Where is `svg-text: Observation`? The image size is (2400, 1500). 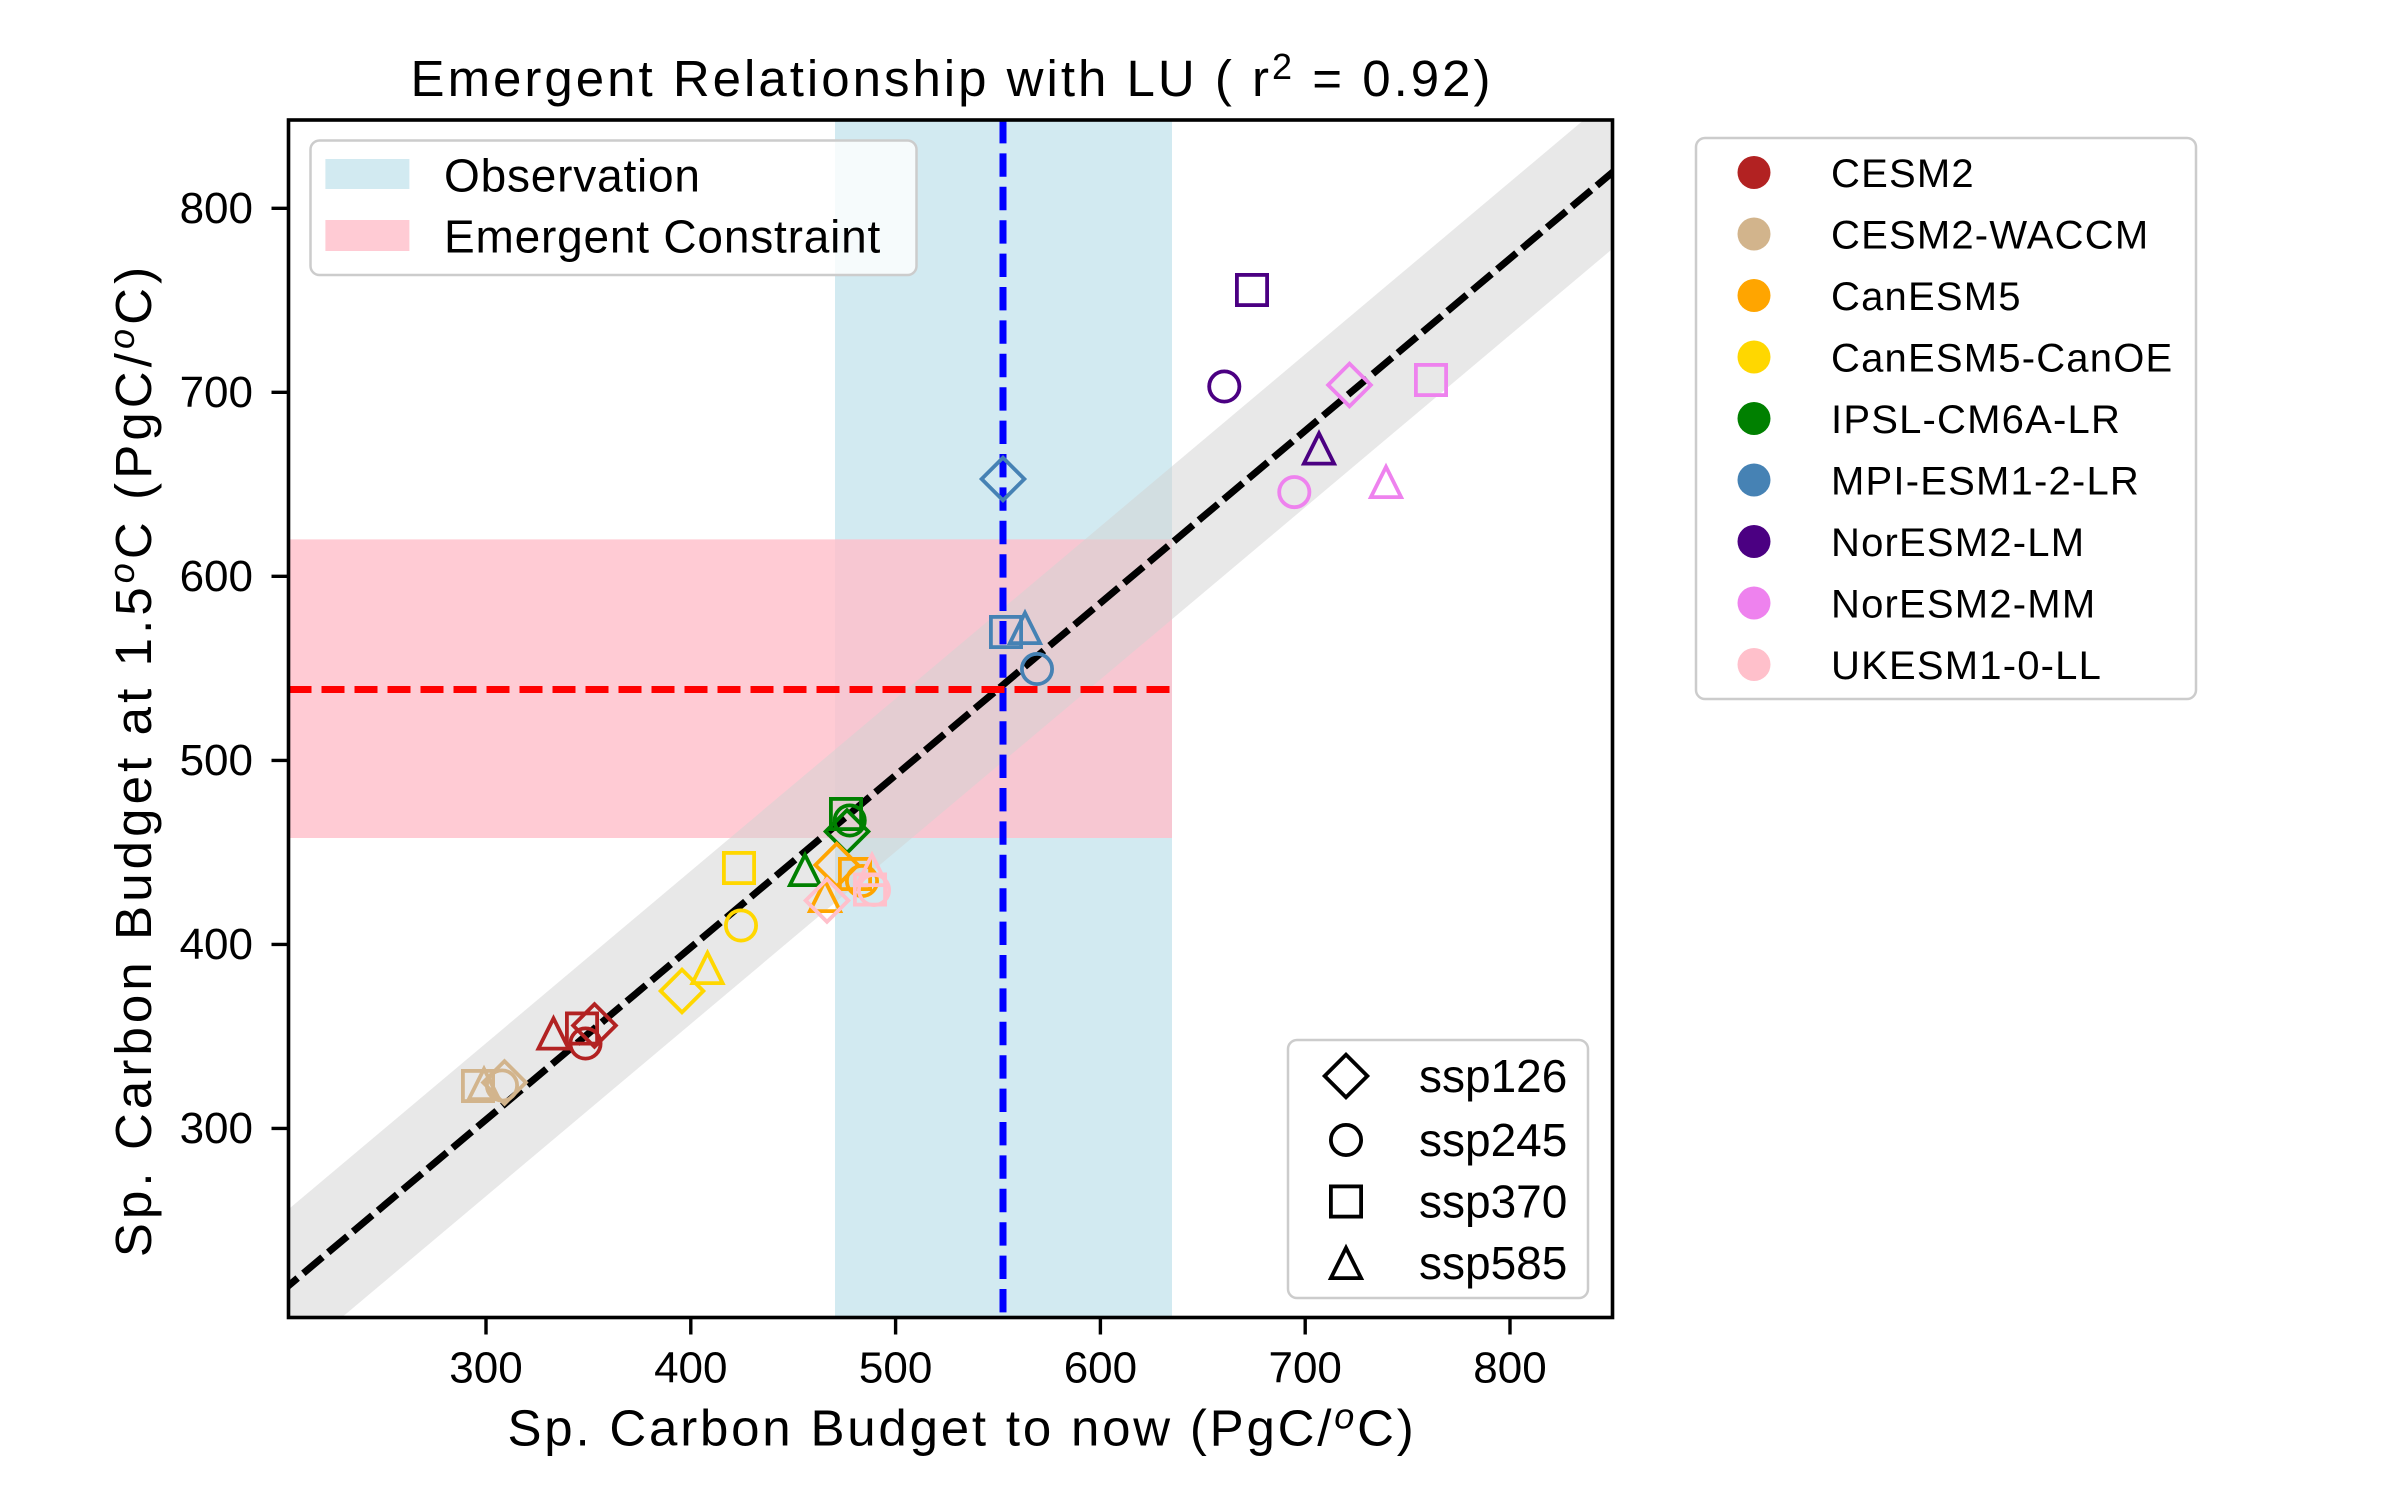 svg-text: Observation is located at coordinates (572, 176).